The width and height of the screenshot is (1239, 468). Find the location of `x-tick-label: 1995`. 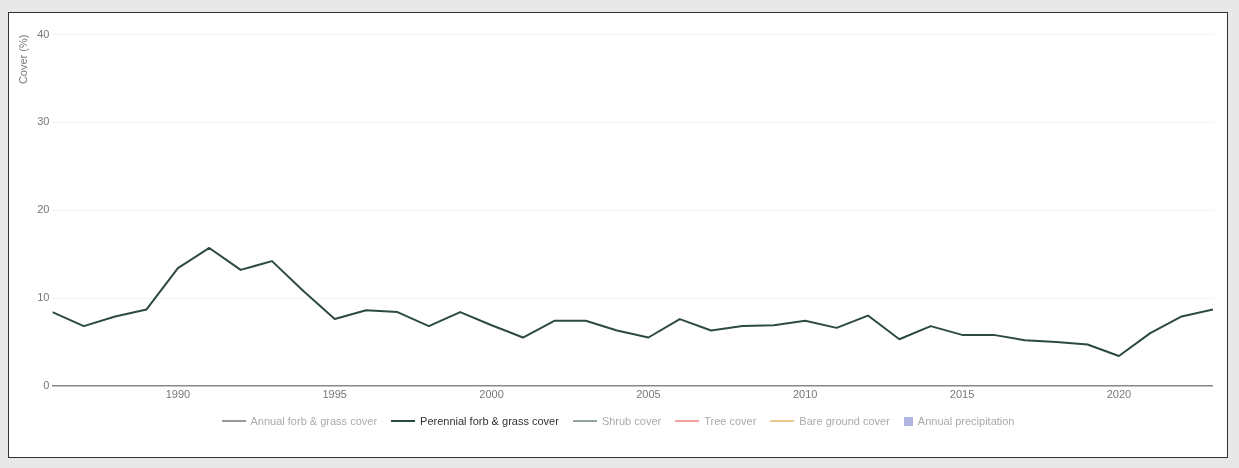

x-tick-label: 1995 is located at coordinates (334, 394).